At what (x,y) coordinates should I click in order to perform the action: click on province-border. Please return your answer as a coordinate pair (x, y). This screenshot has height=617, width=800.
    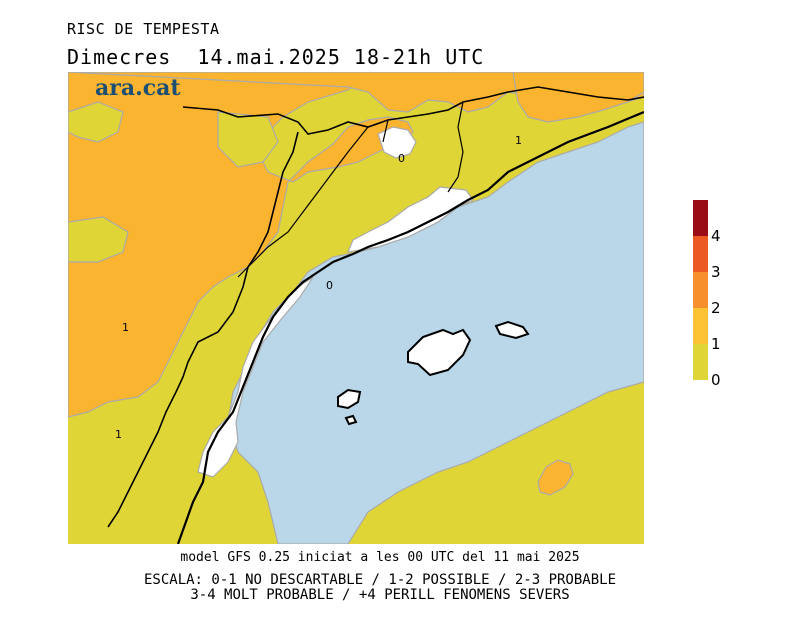
    Looking at the image, I should click on (350, 189).